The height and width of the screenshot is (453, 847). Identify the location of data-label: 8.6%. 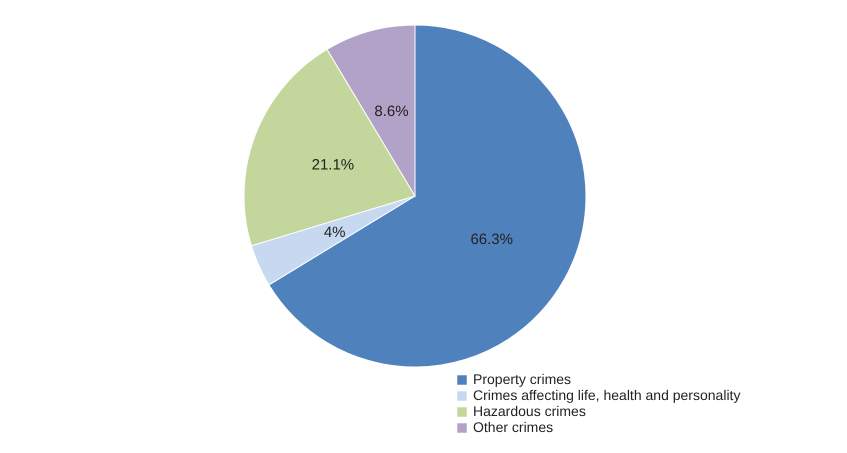
(391, 111).